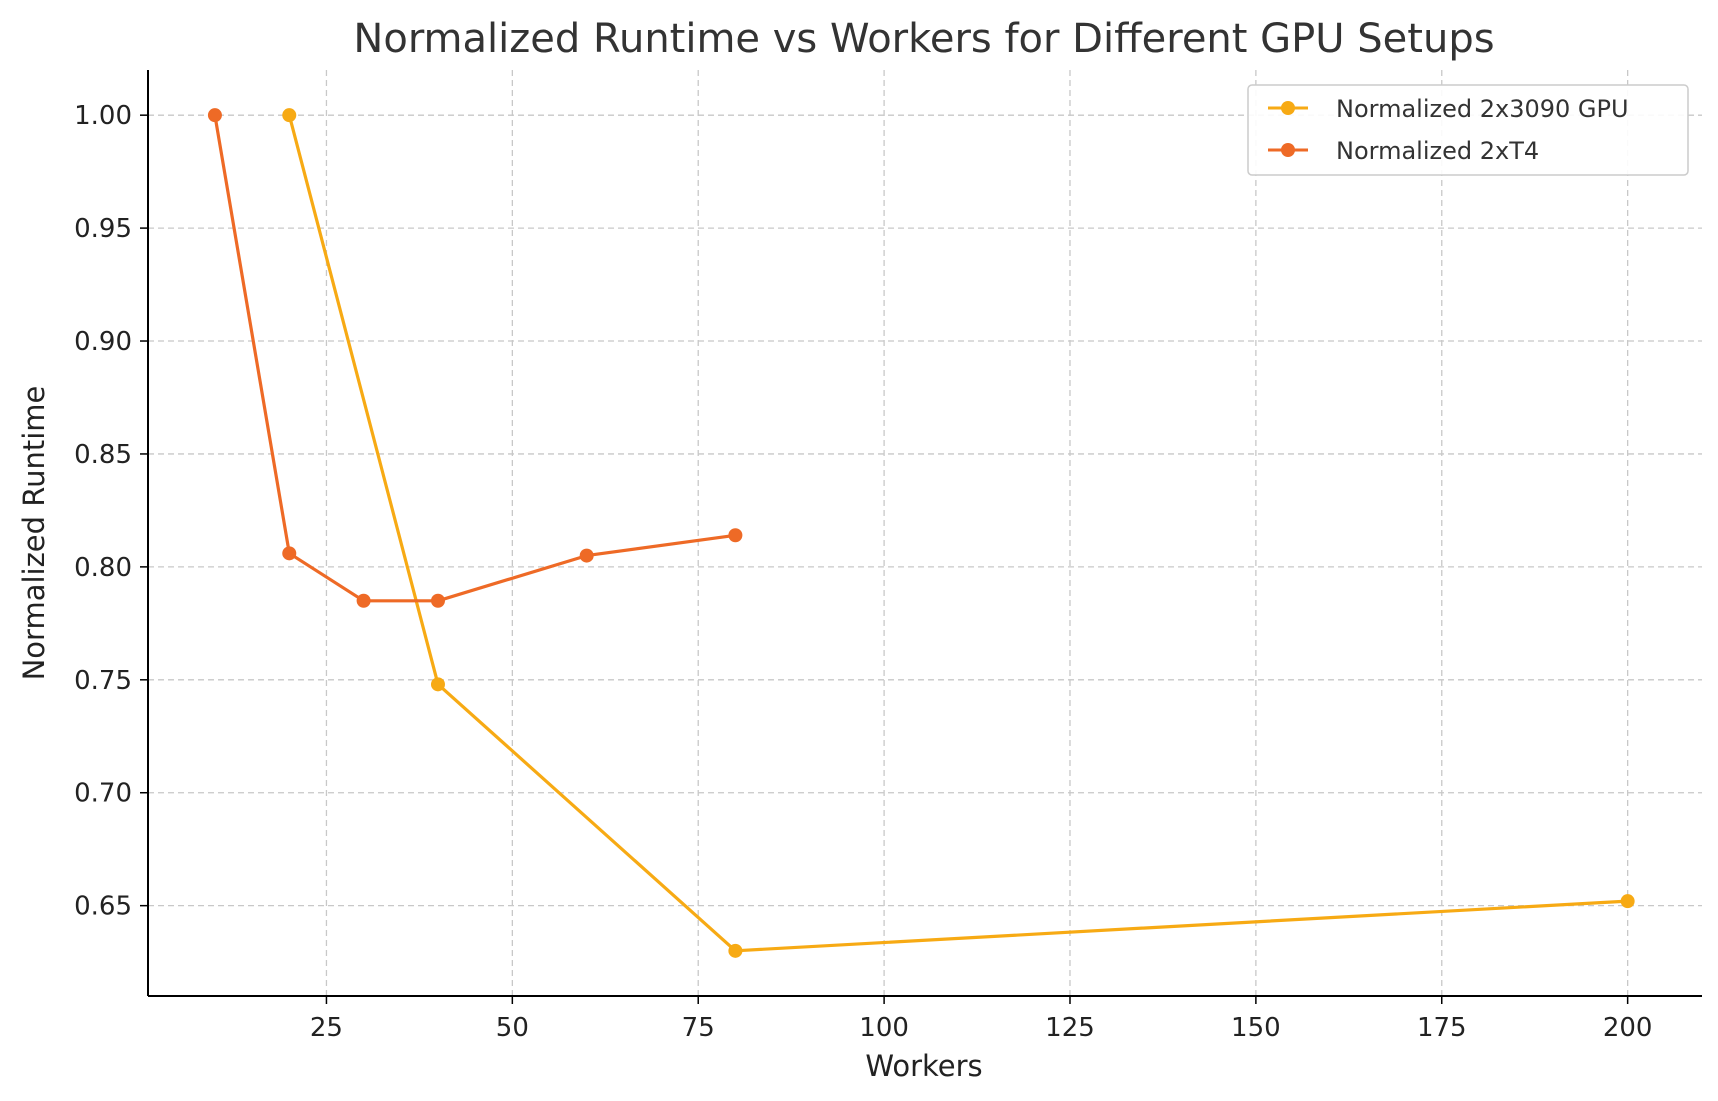 Image resolution: width=1718 pixels, height=1101 pixels. I want to click on x-tick-label: 75, so click(698, 1028).